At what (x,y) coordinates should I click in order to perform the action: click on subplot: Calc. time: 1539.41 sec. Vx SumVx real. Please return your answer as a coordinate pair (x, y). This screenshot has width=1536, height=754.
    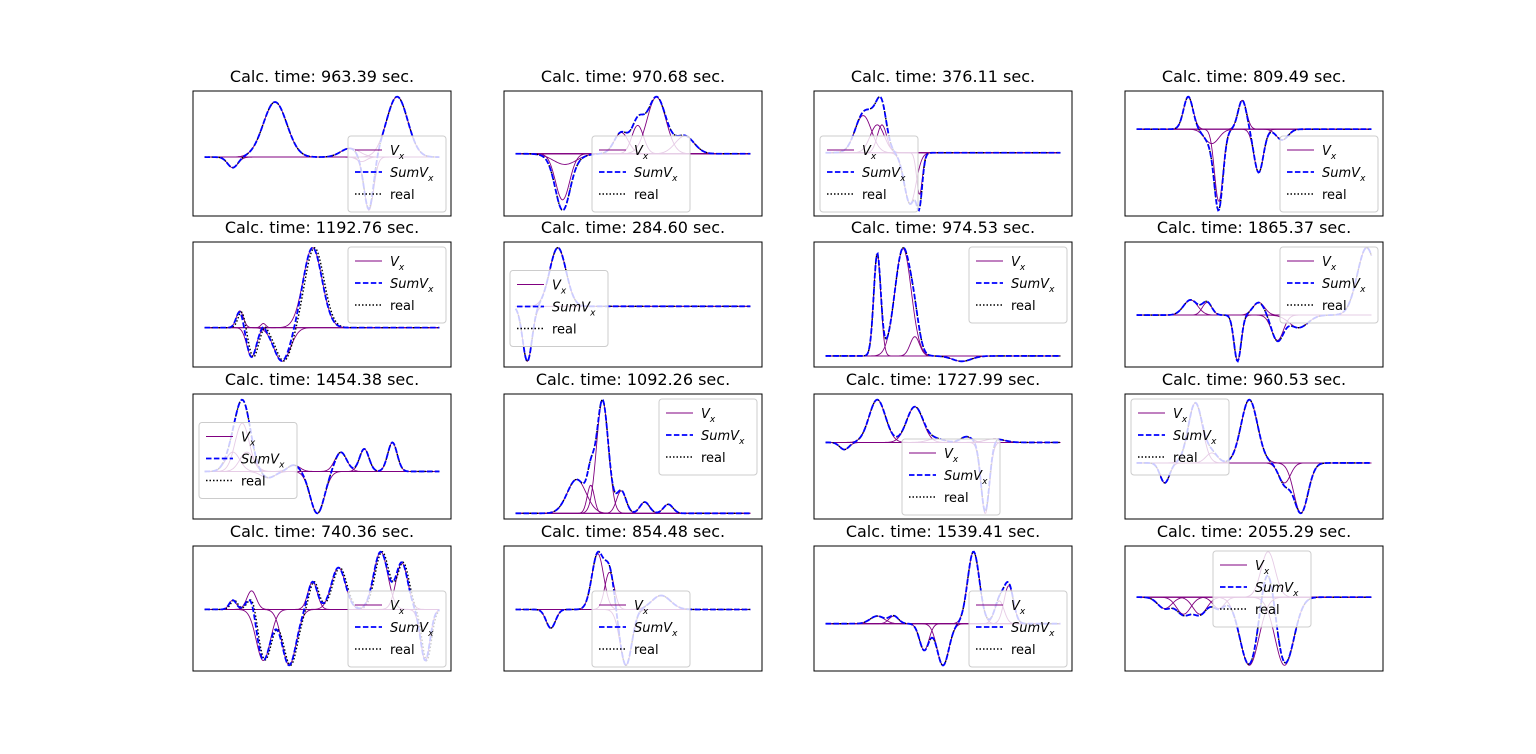
    Looking at the image, I should click on (943, 597).